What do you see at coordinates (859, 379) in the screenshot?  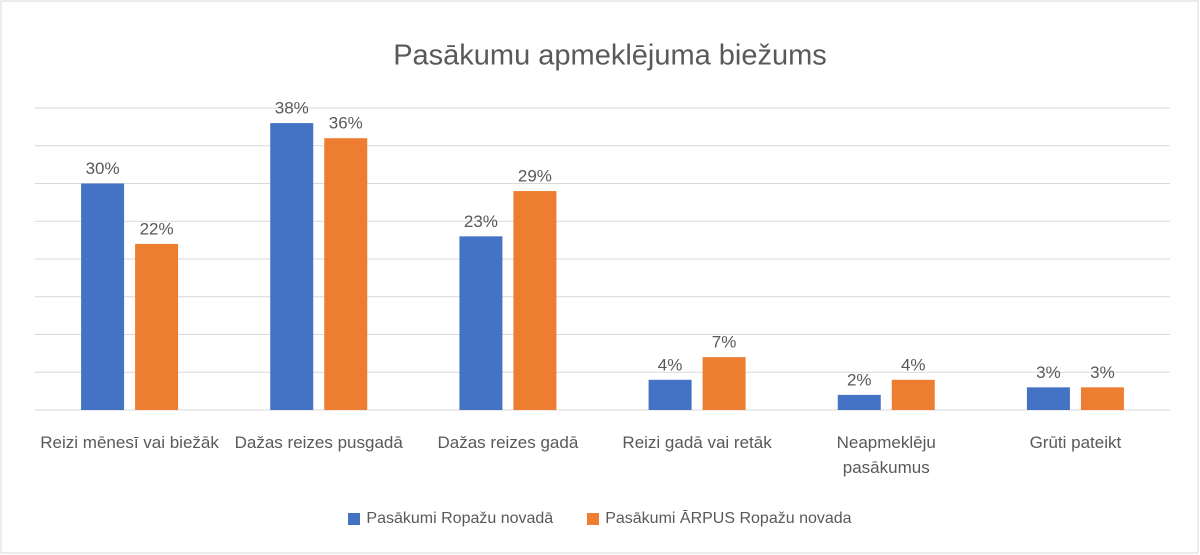 I see `data-label: 2%` at bounding box center [859, 379].